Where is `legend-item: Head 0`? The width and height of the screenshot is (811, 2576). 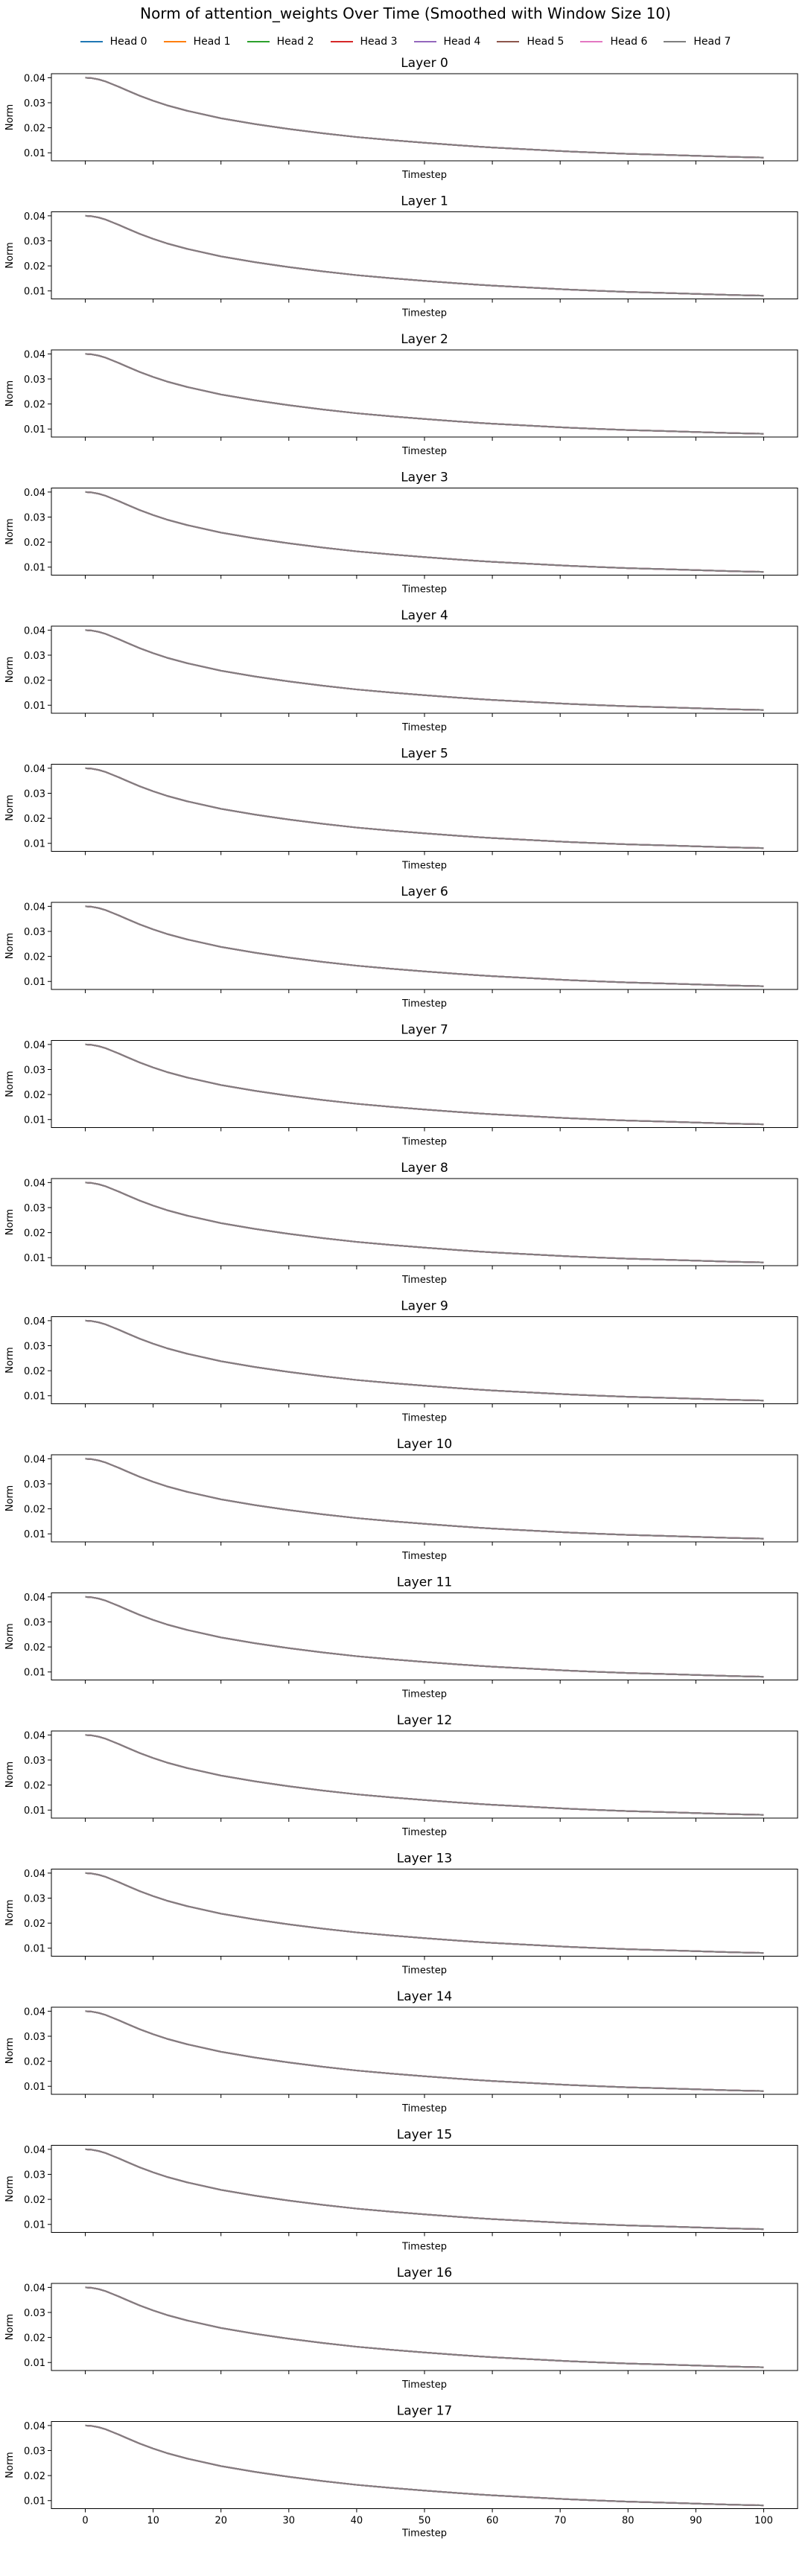 legend-item: Head 0 is located at coordinates (114, 42).